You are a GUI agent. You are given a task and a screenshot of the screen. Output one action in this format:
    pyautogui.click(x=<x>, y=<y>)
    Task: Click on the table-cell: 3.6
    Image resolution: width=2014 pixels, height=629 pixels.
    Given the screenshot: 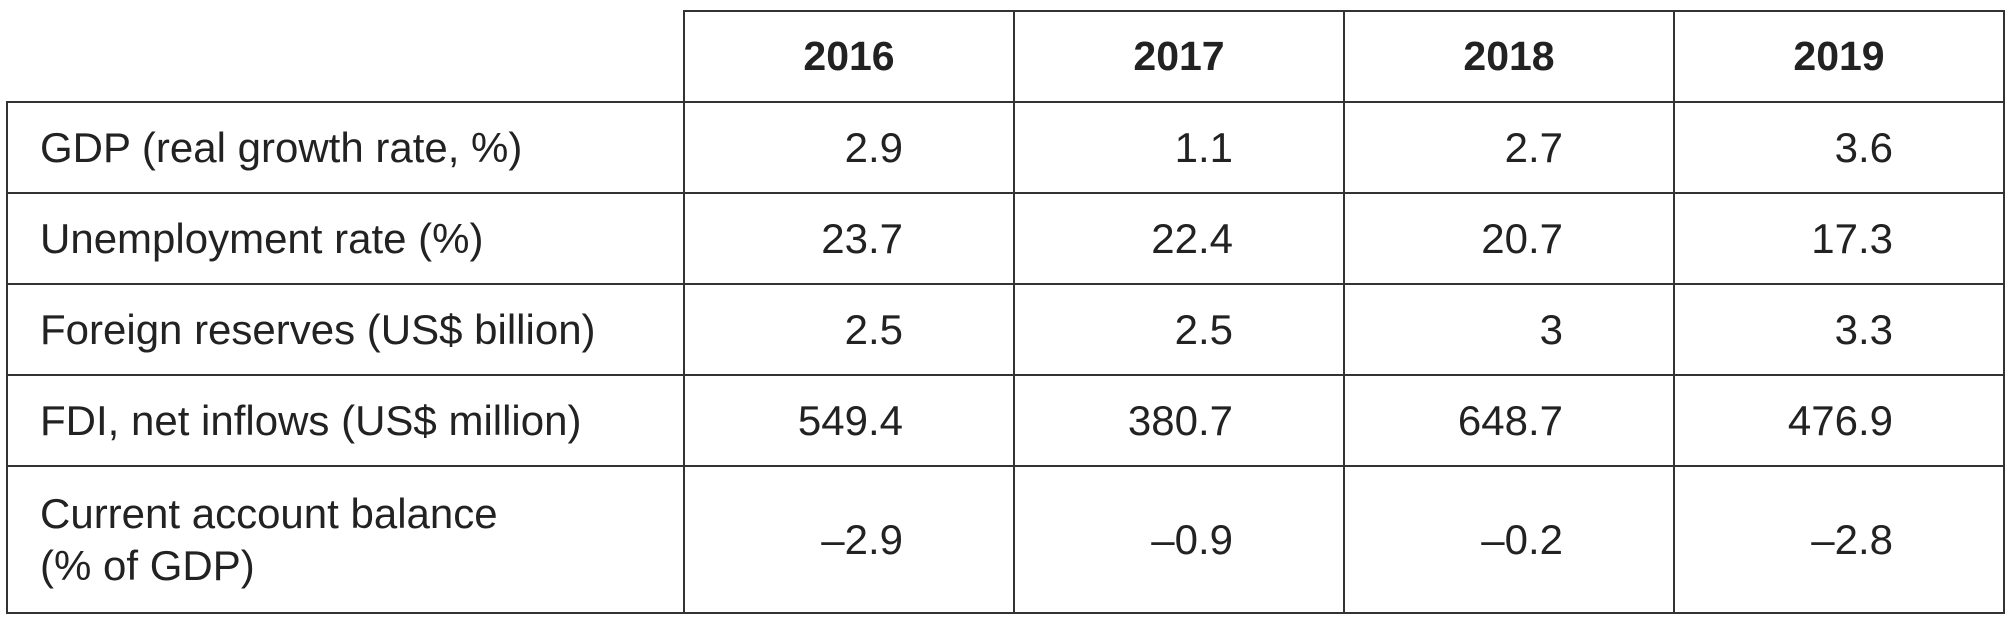 What is the action you would take?
    pyautogui.click(x=1839, y=147)
    